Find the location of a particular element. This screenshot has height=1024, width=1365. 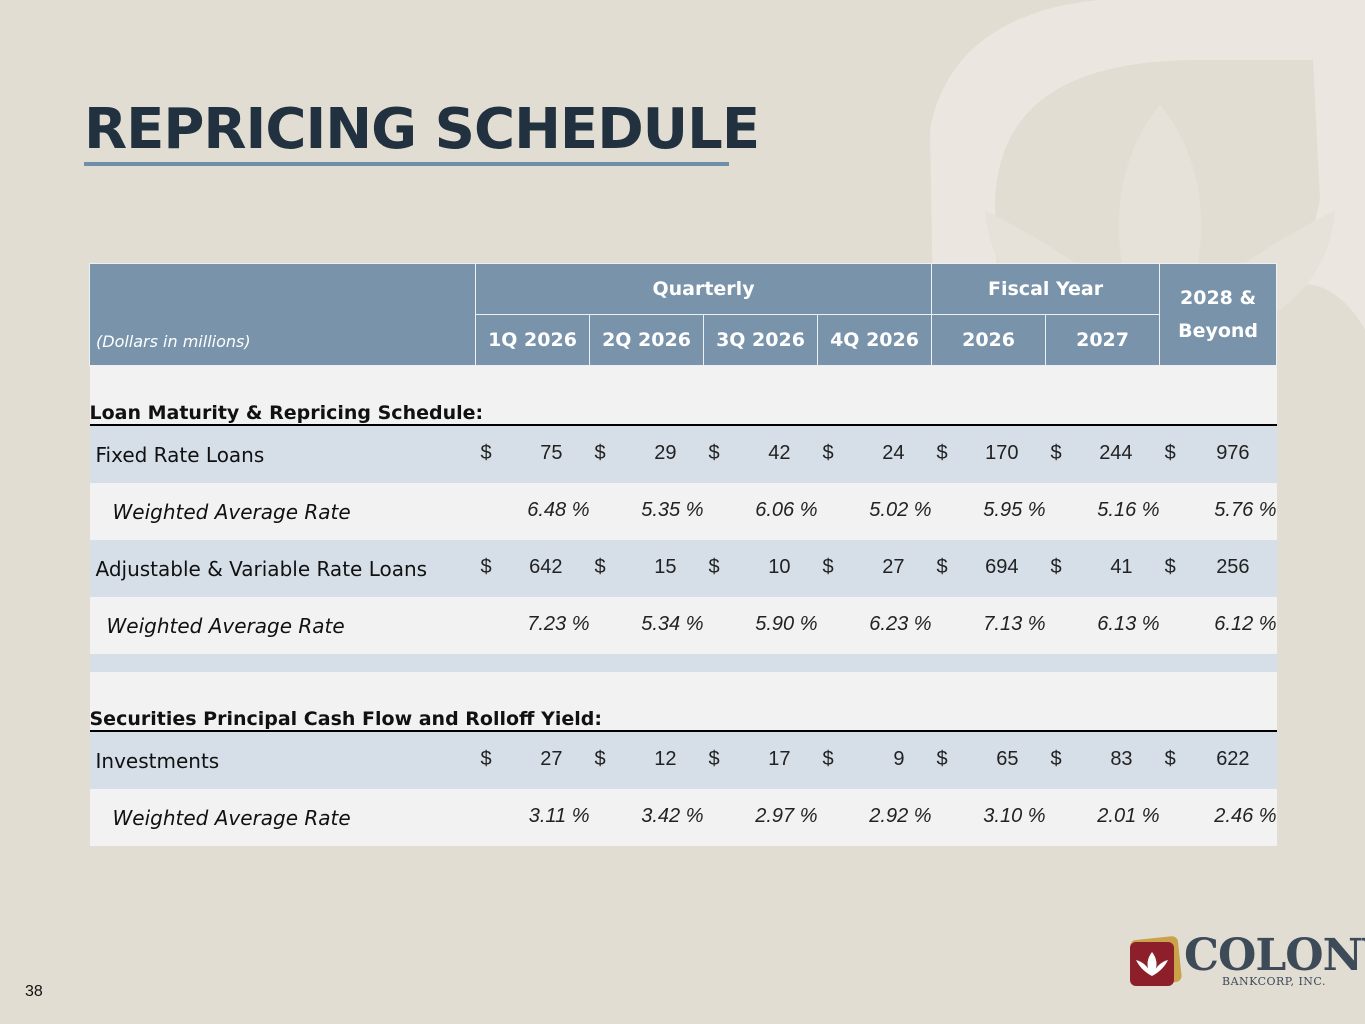

rate-cell: 2.01 % is located at coordinates (1128, 816).